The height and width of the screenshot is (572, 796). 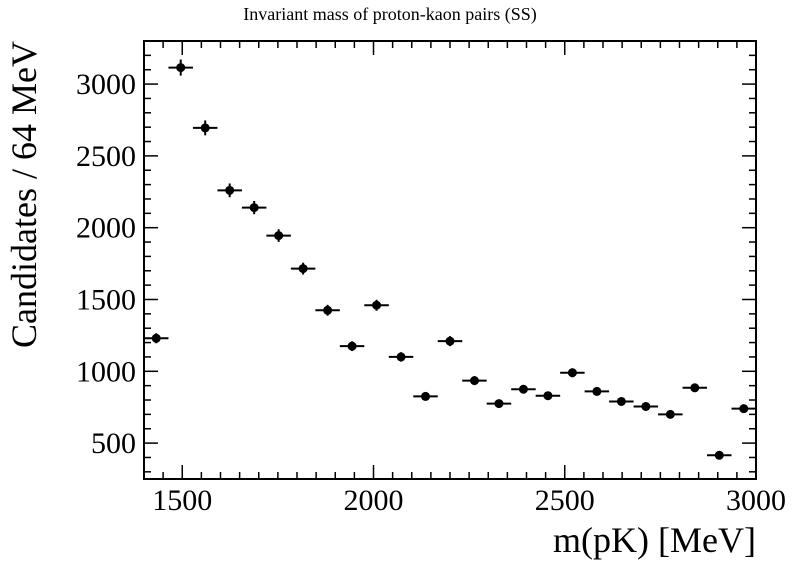 What do you see at coordinates (182, 500) in the screenshot?
I see `x-tick-label: 1500` at bounding box center [182, 500].